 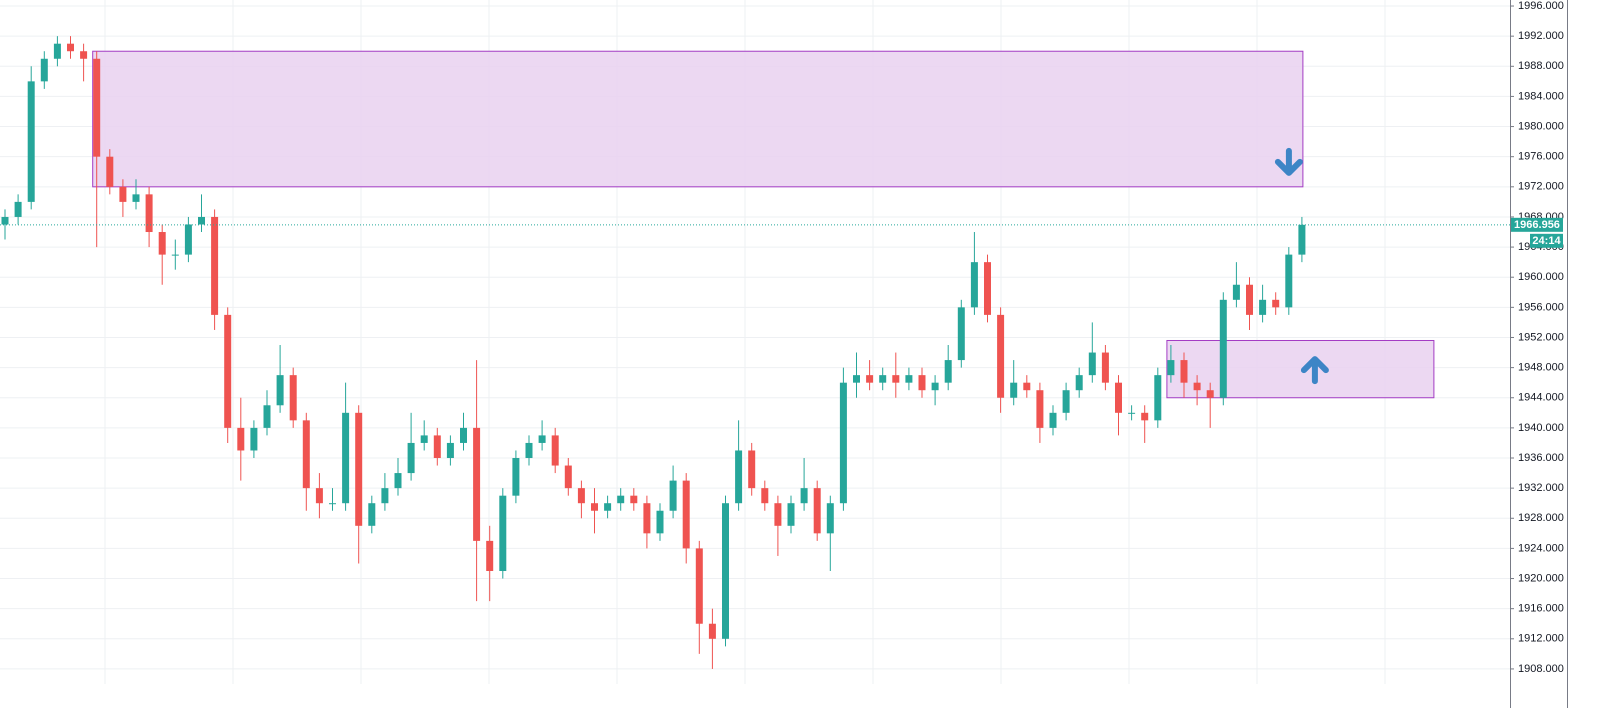 I want to click on last-price-box, so click(x=1537, y=224).